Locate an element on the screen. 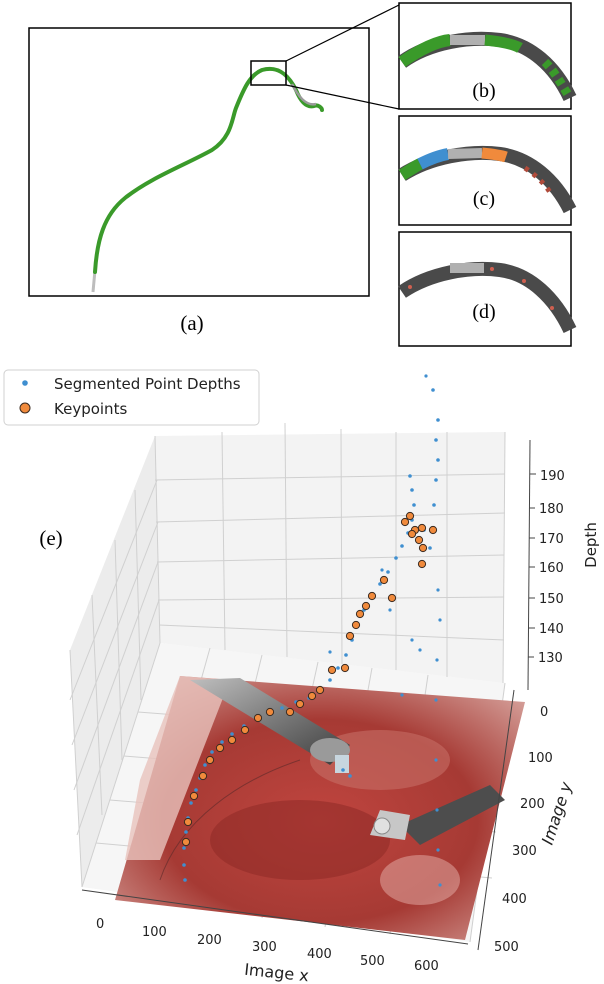 The height and width of the screenshot is (984, 604). panel-a-label: (a) is located at coordinates (191, 323).